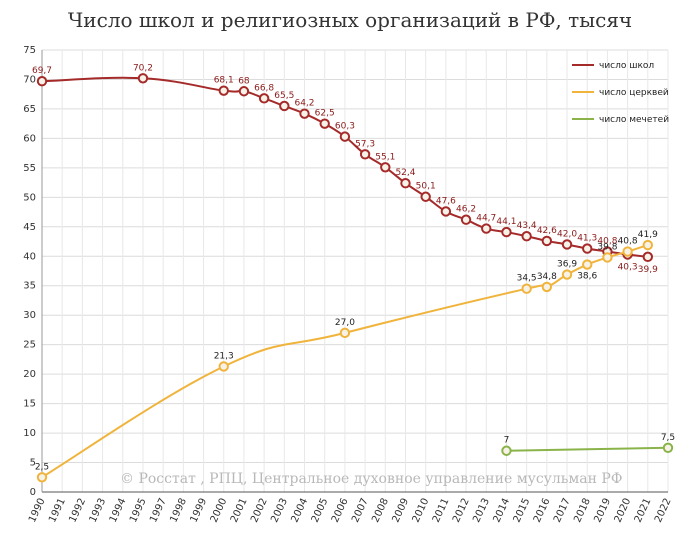 The image size is (700, 537). I want to click on x-tick-label-2022: 2022, so click(663, 511).